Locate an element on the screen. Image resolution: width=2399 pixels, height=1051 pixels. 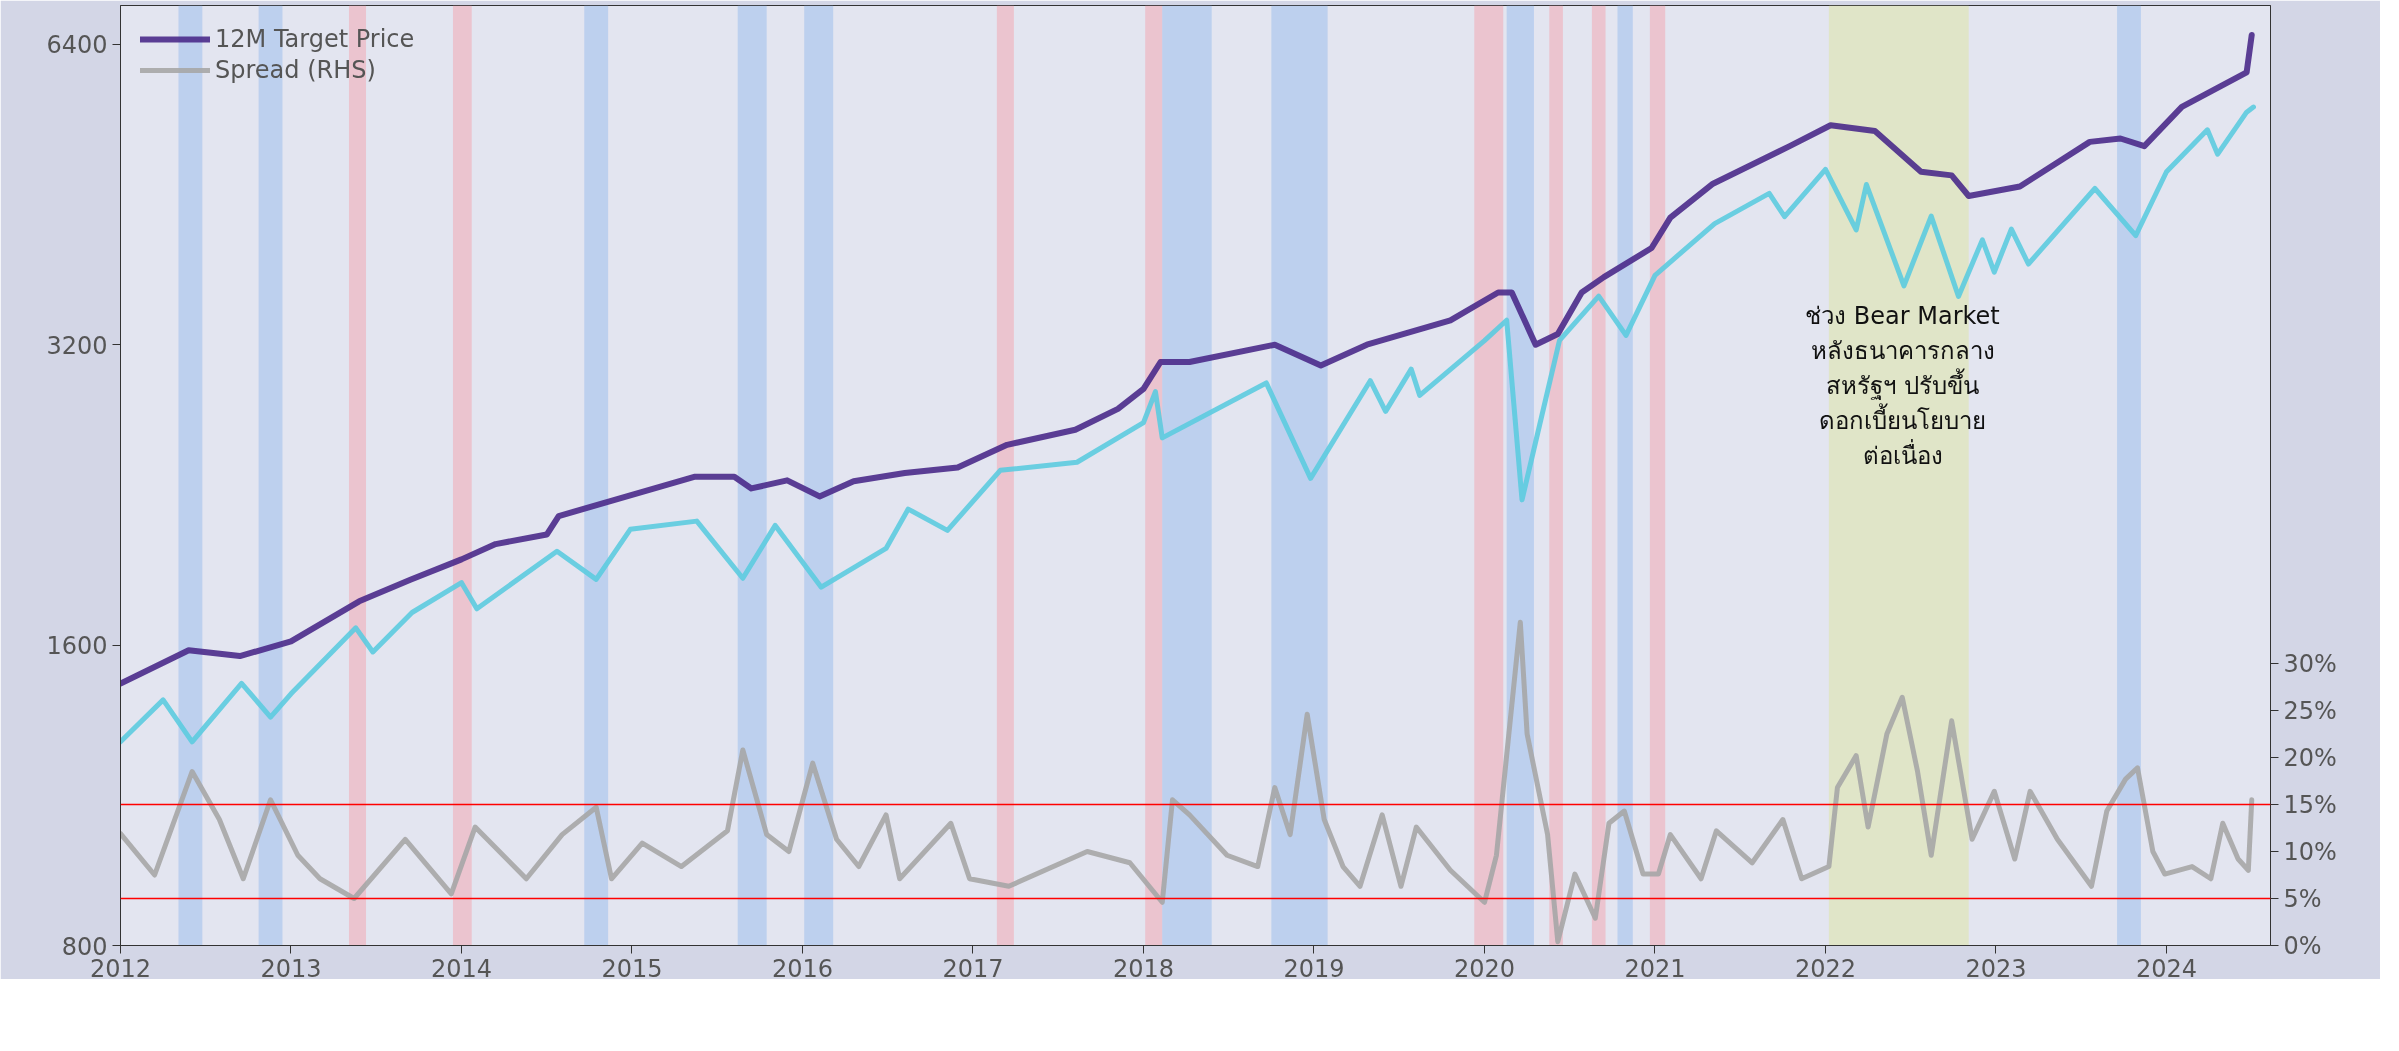
y-tick-label: 3200 is located at coordinates (77, 345).